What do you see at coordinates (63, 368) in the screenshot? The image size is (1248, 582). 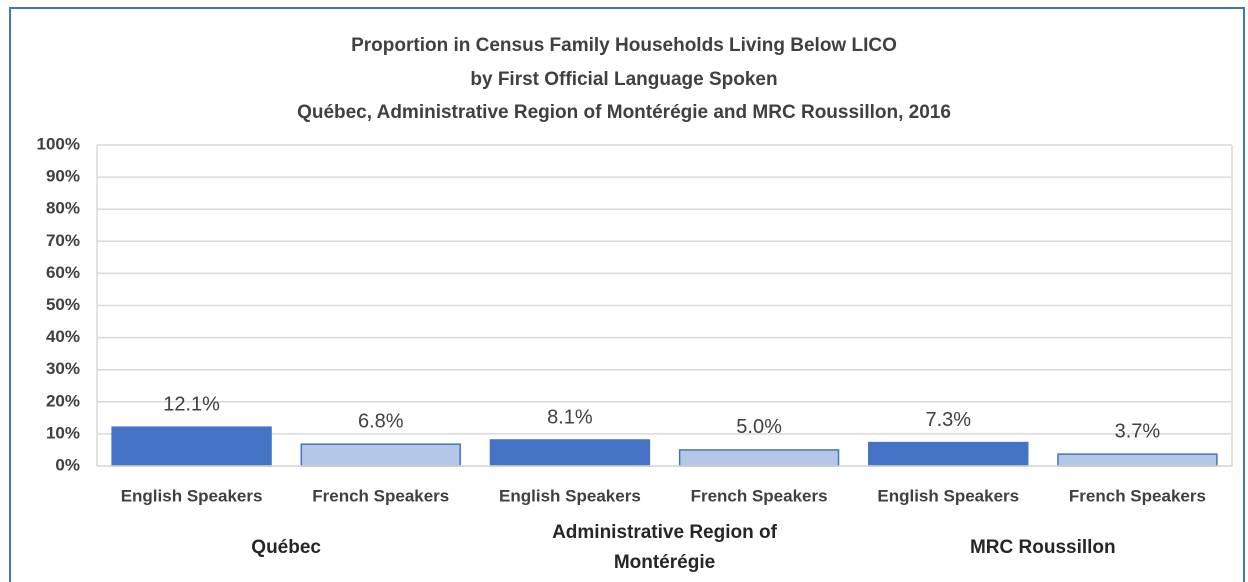 I see `y-tick-label: 30%` at bounding box center [63, 368].